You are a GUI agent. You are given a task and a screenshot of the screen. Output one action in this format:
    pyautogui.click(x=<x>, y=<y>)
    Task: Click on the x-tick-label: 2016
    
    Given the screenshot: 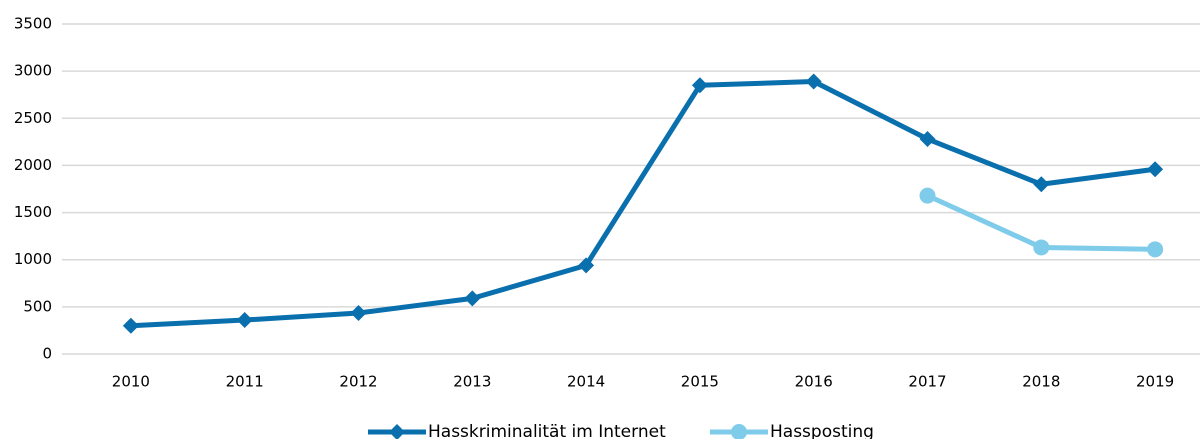 What is the action you would take?
    pyautogui.click(x=814, y=382)
    